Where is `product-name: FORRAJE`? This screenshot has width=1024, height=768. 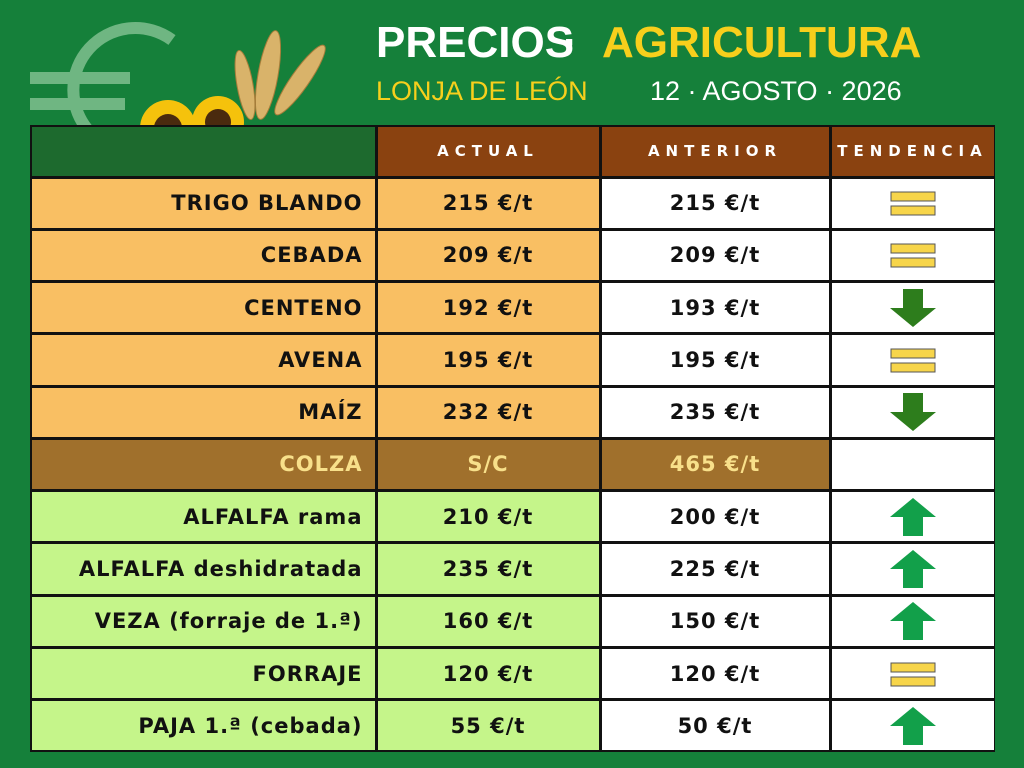 product-name: FORRAJE is located at coordinates (203, 673).